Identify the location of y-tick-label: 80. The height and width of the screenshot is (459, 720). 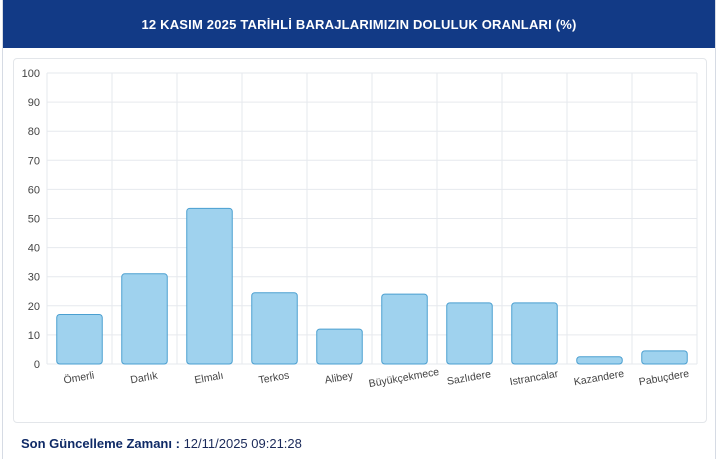
(34, 132).